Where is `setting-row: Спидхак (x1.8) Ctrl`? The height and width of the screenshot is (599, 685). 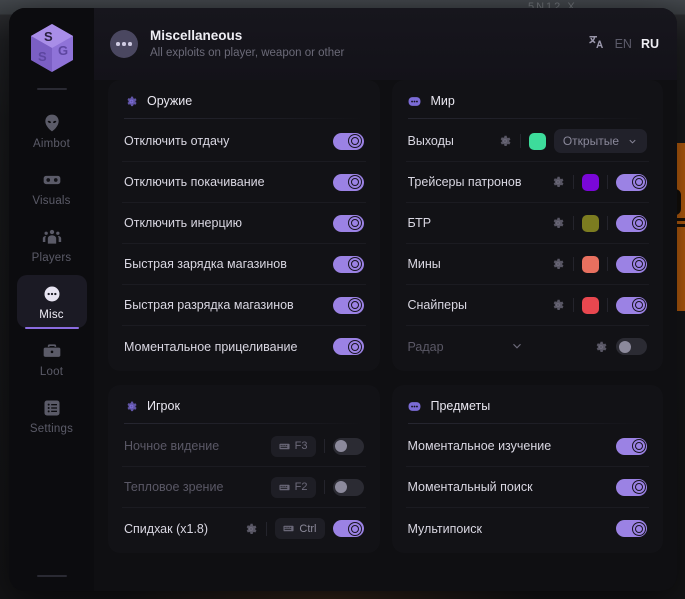 setting-row: Спидхак (x1.8) Ctrl is located at coordinates (244, 528).